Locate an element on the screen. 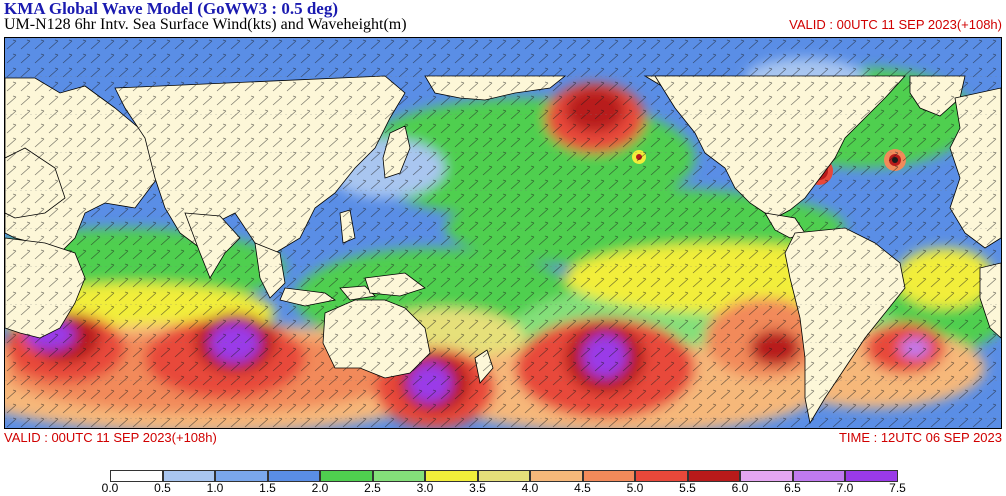 This screenshot has width=1006, height=496. colorbar-tick-label: 4.0 is located at coordinates (530, 488).